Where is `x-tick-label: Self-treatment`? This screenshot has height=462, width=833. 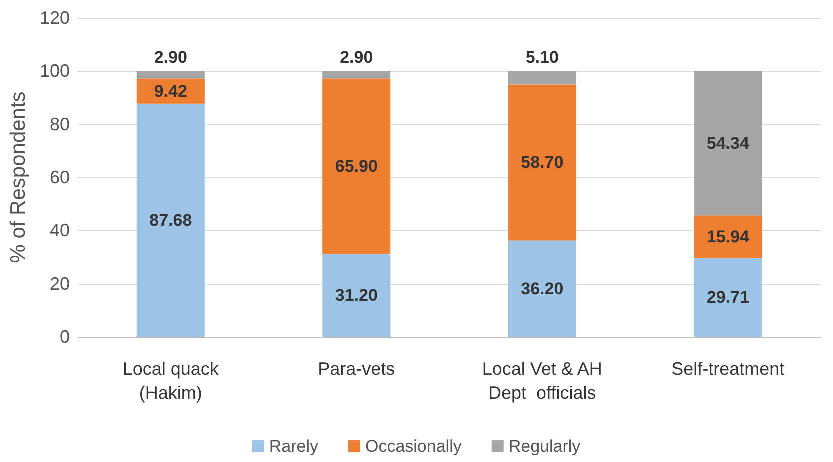 x-tick-label: Self-treatment is located at coordinates (728, 369).